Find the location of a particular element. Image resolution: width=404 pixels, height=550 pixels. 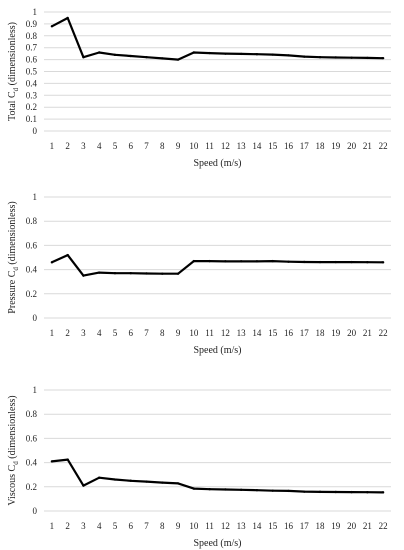

y-axis-label-suffix: (dimensionless) is located at coordinates (12, 428).